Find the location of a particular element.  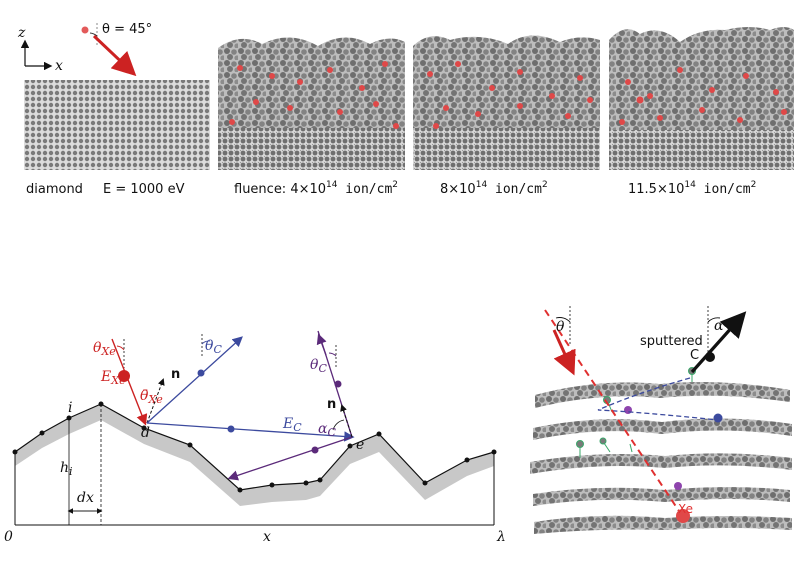

alpha-label: α is located at coordinates (719, 326).